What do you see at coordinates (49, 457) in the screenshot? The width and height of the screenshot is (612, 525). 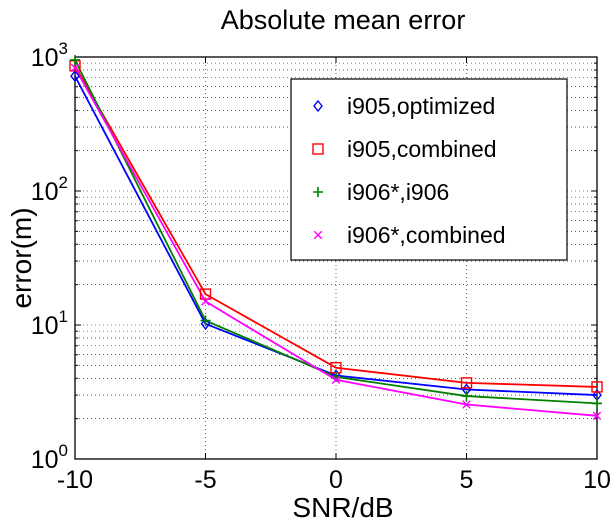 I see `y-tick-label: 10⁰` at bounding box center [49, 457].